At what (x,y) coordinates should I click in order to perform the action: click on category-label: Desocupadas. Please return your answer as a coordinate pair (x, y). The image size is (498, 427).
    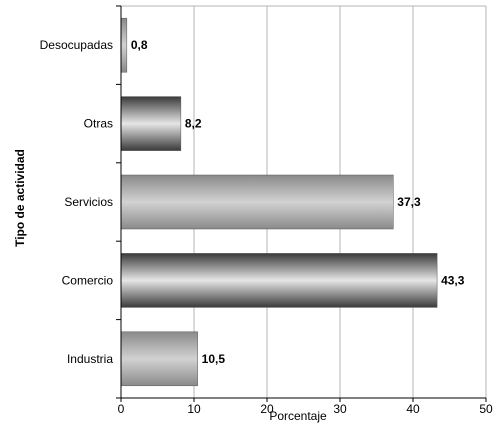
    Looking at the image, I should click on (76, 45).